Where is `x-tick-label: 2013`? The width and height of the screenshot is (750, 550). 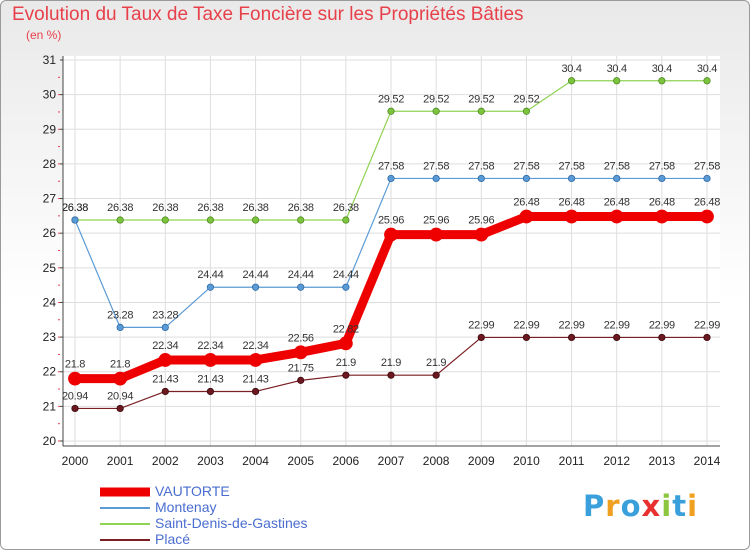 x-tick-label: 2013 is located at coordinates (662, 461).